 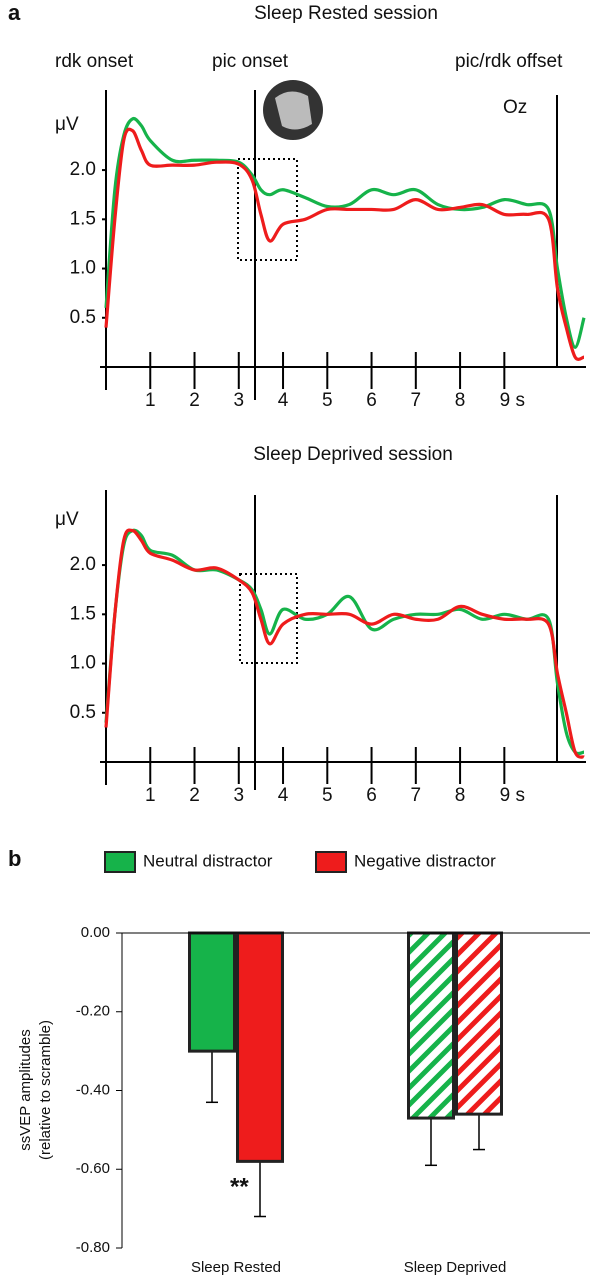 What do you see at coordinates (25, 1089) in the screenshot?
I see `y-axis-label: ssVEP amplitudes` at bounding box center [25, 1089].